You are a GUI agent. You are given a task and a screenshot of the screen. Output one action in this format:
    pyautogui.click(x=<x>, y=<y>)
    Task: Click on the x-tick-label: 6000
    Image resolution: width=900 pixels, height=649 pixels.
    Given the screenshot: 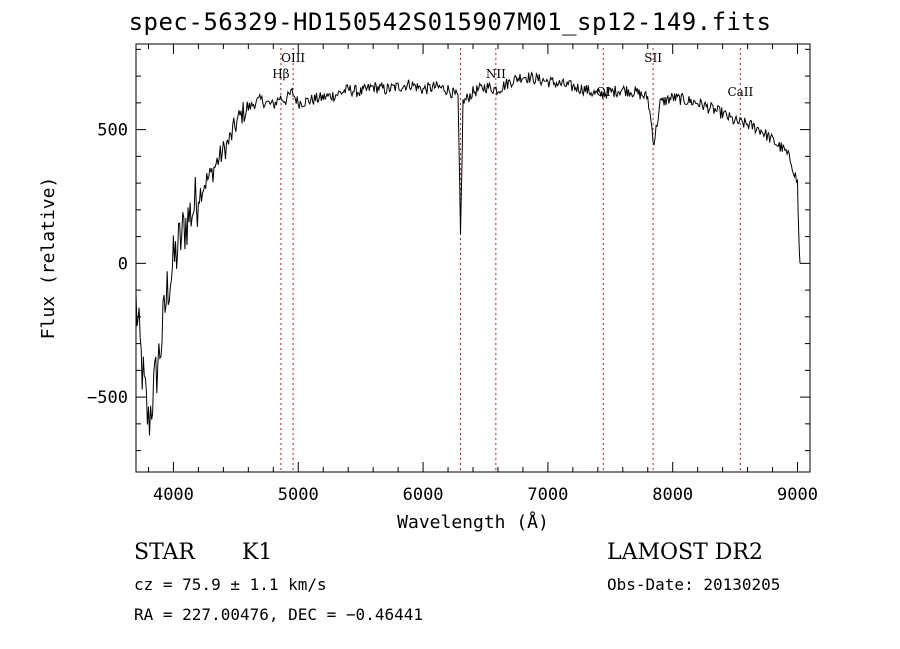 What is the action you would take?
    pyautogui.click(x=423, y=495)
    